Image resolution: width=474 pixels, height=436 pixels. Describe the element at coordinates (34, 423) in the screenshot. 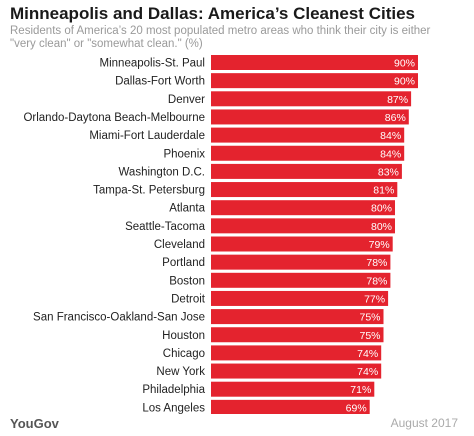

I see `yougov-logo: YouGov` at that location.